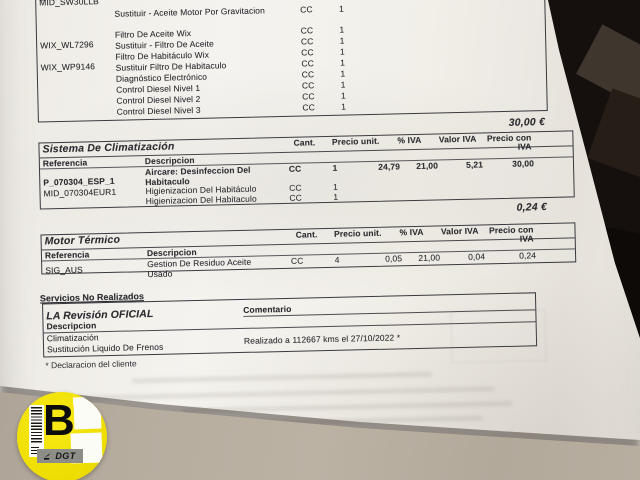 The height and width of the screenshot is (480, 640). I want to click on section-title: Sistema De Climatización, so click(108, 148).